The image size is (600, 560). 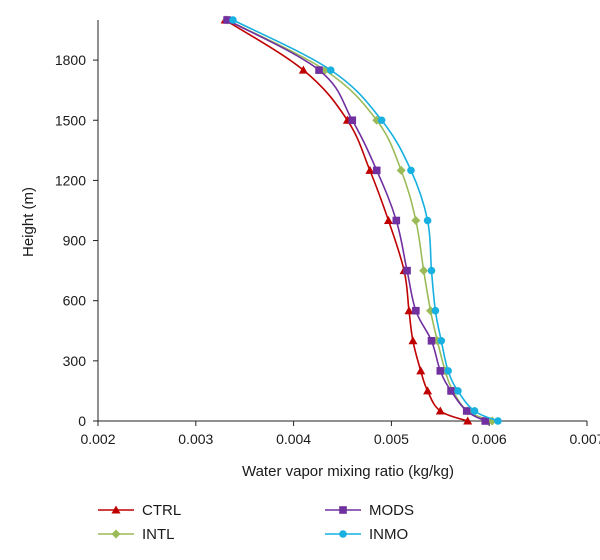 I want to click on x-tick-label: 0.002, so click(x=97, y=439).